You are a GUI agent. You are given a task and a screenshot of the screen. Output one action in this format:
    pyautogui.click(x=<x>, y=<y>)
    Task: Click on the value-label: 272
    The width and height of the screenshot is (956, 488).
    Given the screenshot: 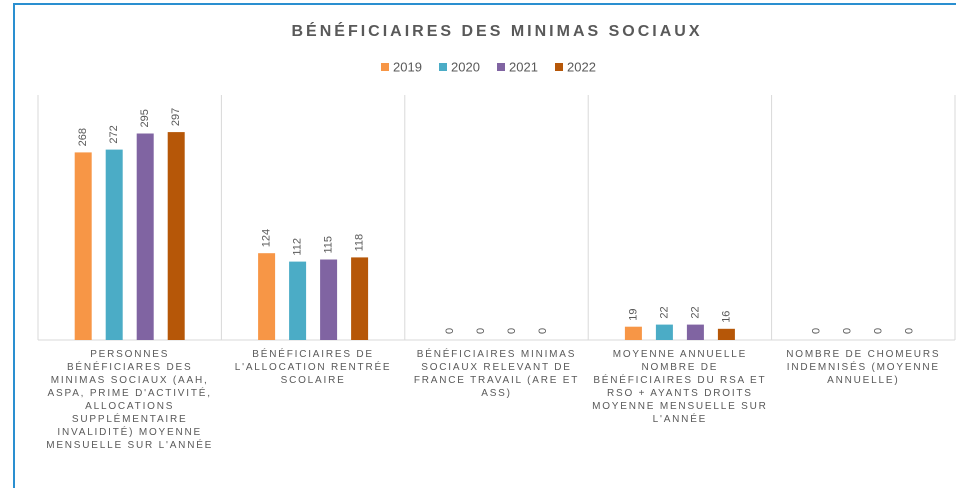 What is the action you would take?
    pyautogui.click(x=114, y=134)
    